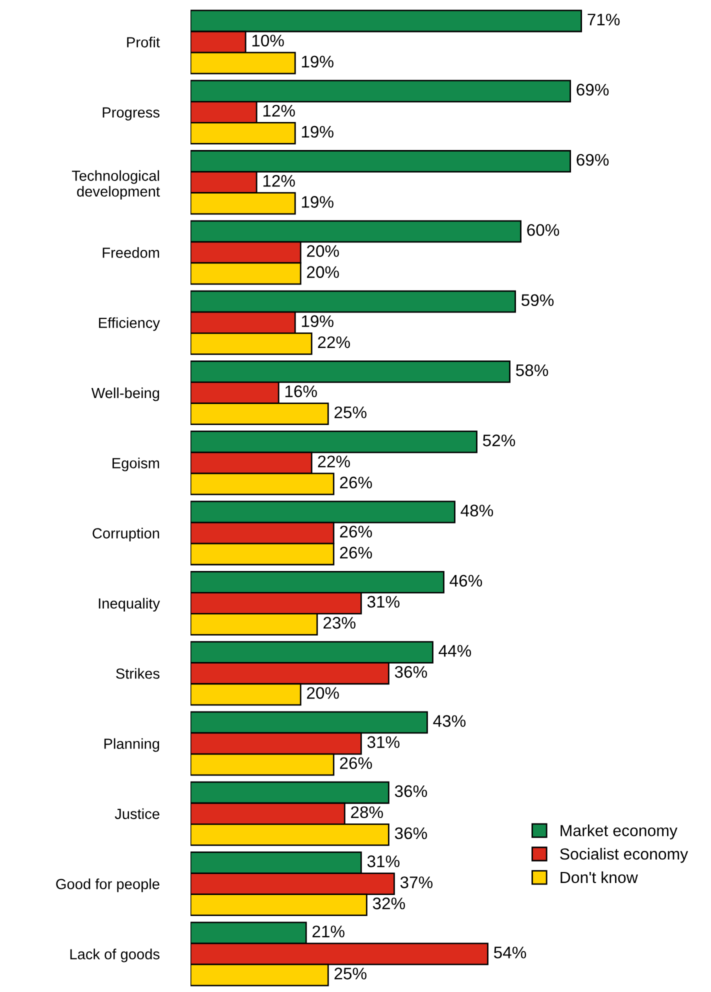  What do you see at coordinates (624, 855) in the screenshot?
I see `legend-label: Socialist economy` at bounding box center [624, 855].